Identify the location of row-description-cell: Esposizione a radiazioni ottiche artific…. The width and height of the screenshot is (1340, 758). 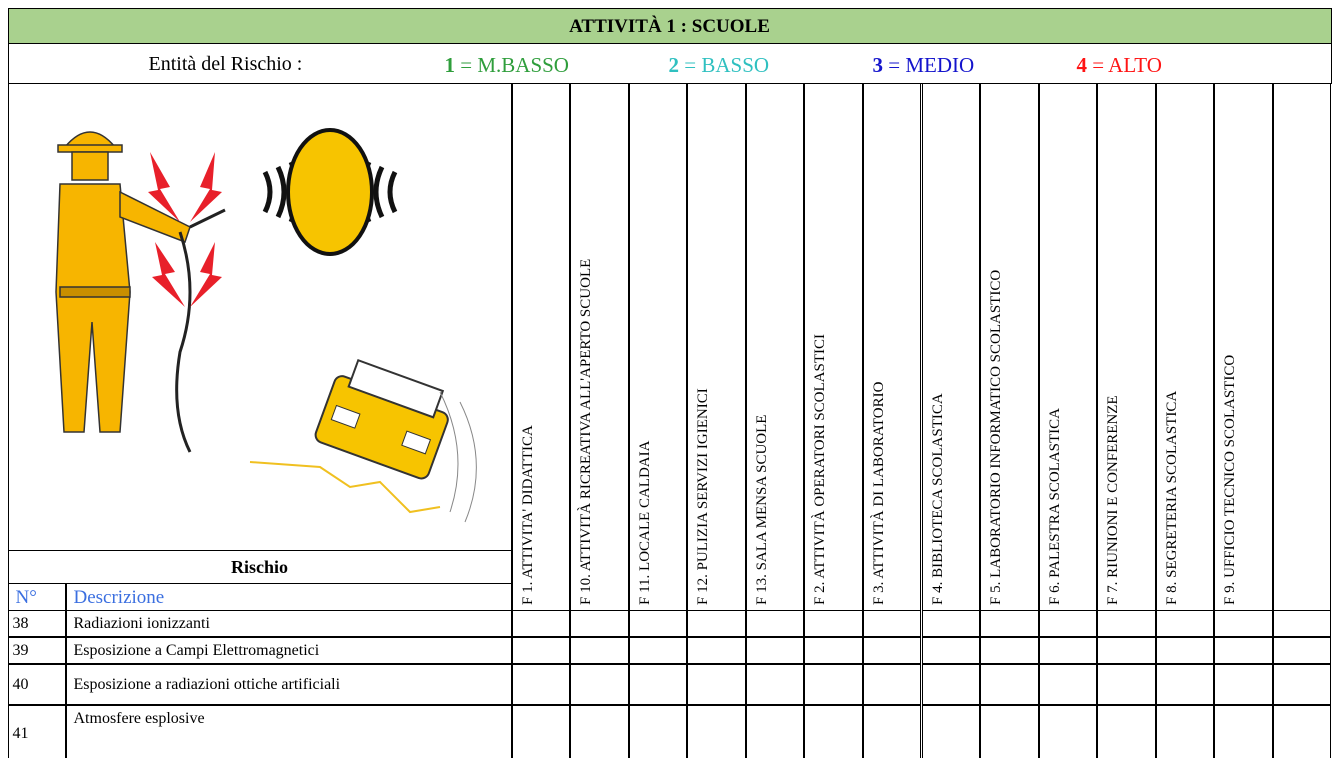
(288, 684).